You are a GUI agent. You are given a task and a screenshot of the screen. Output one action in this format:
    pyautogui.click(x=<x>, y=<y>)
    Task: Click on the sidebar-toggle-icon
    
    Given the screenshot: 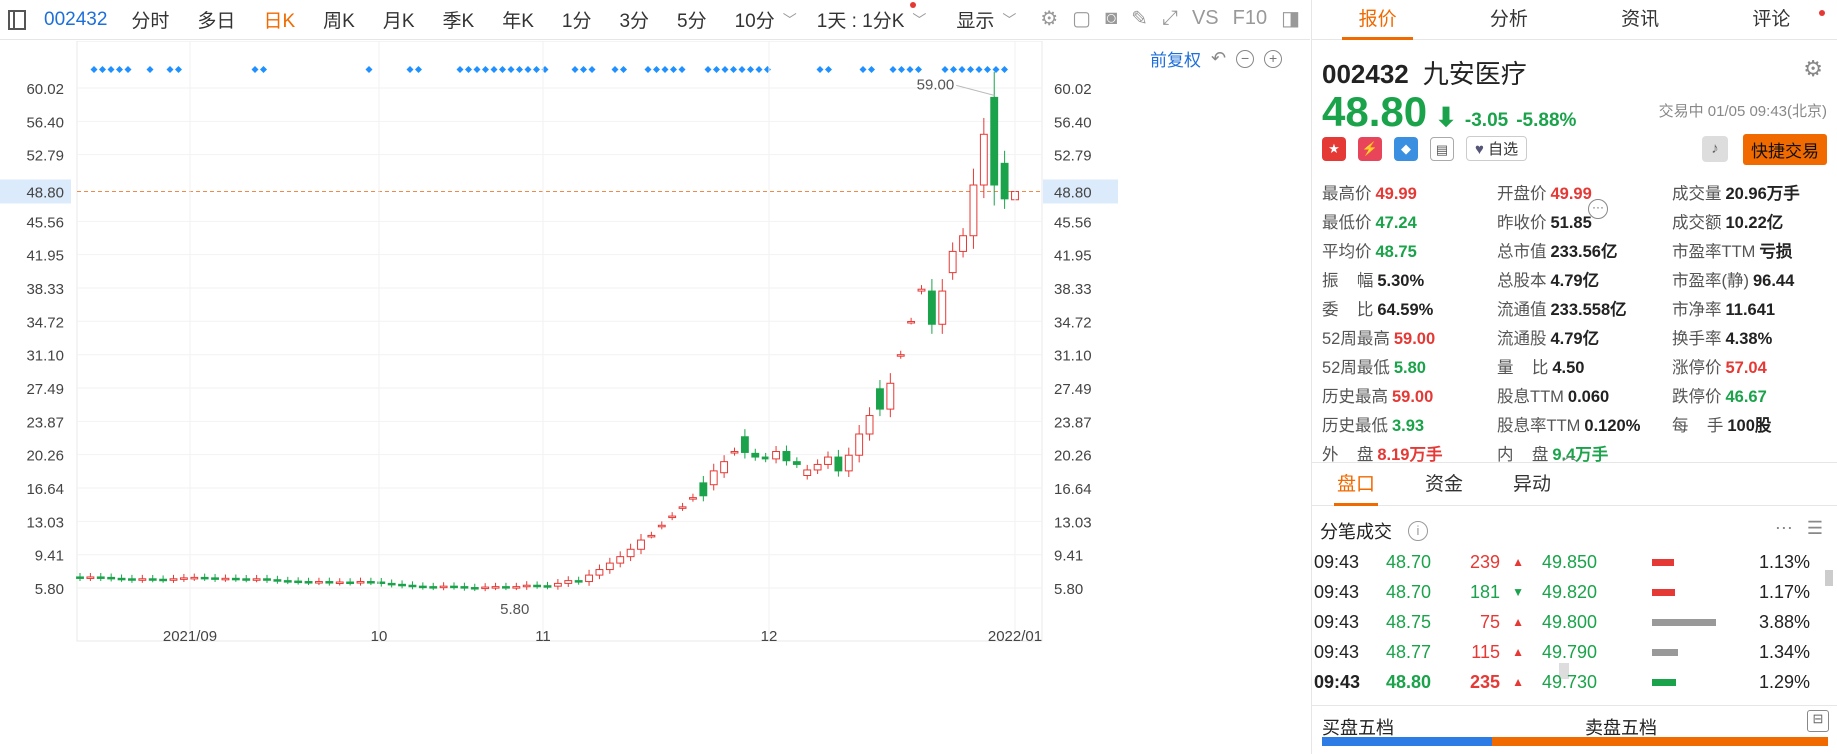 What is the action you would take?
    pyautogui.click(x=17, y=19)
    